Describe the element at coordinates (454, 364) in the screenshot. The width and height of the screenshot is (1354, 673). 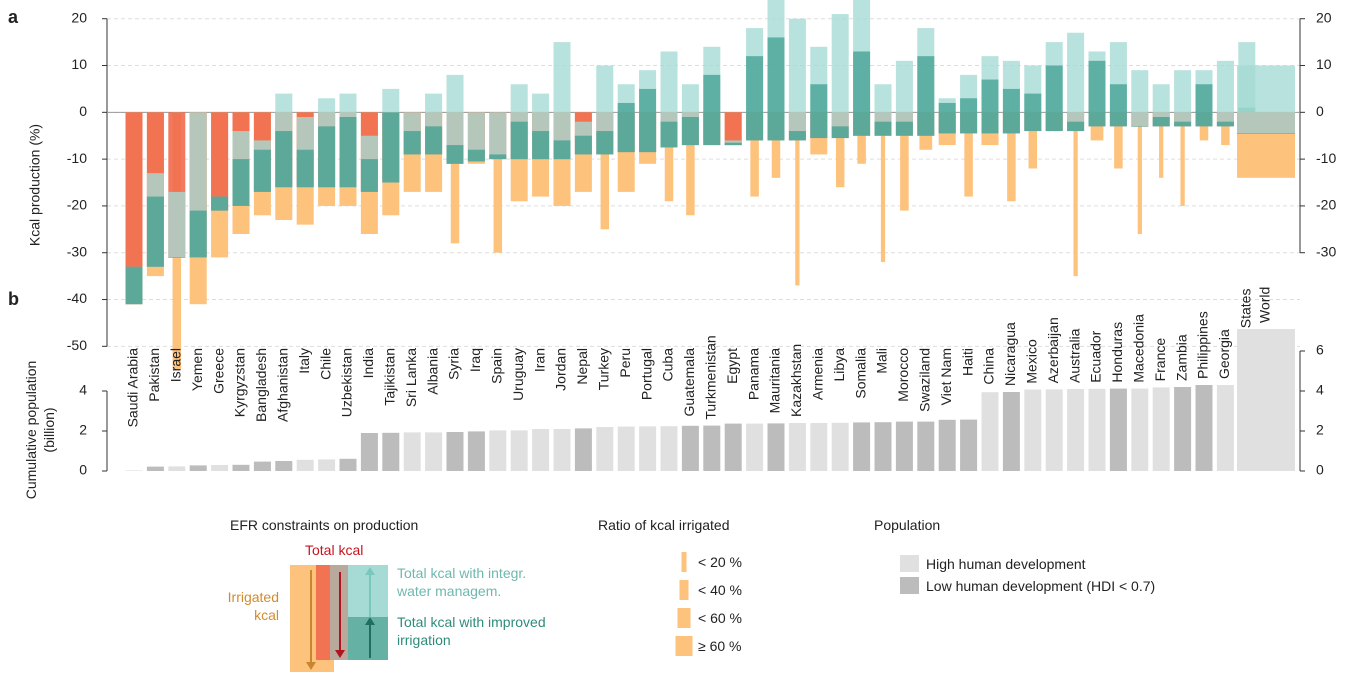
I see `category-label: Syria` at that location.